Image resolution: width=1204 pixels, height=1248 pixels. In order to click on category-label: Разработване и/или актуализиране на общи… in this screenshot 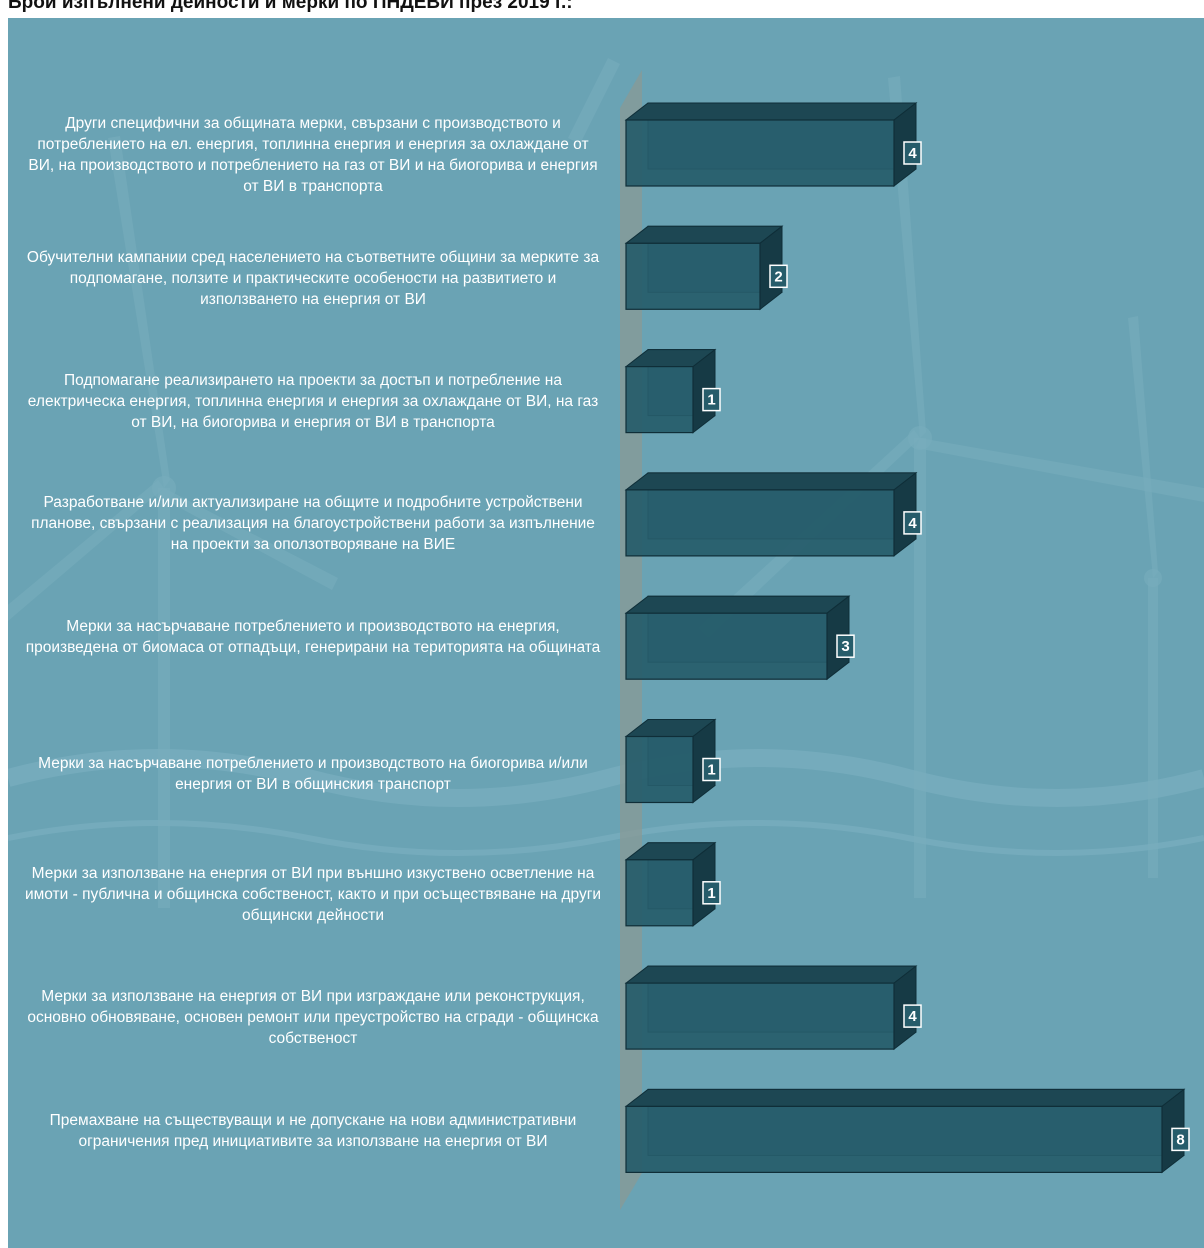, I will do `click(313, 523)`.